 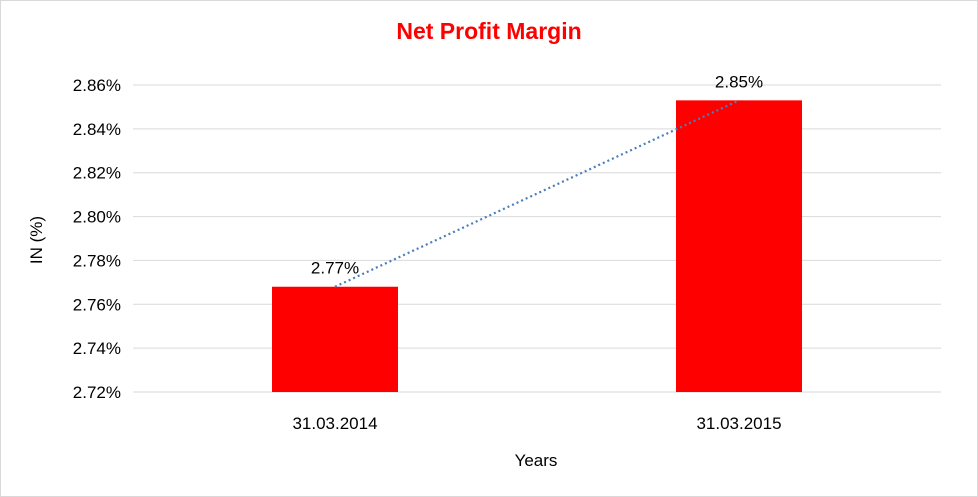 What do you see at coordinates (97, 173) in the screenshot?
I see `y-tick-label: 2.82%` at bounding box center [97, 173].